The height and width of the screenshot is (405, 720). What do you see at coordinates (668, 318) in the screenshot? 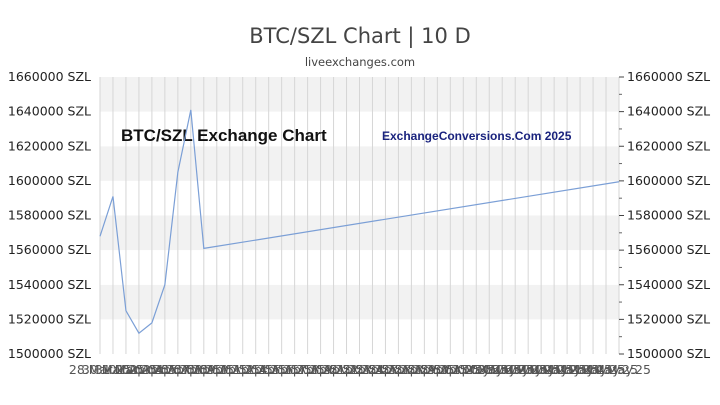
I see `y-tick-label-right: 1520000 SZL` at bounding box center [668, 318].